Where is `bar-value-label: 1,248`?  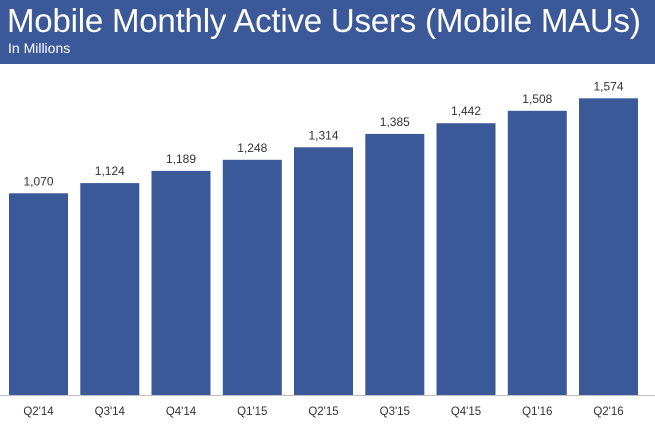 bar-value-label: 1,248 is located at coordinates (252, 148).